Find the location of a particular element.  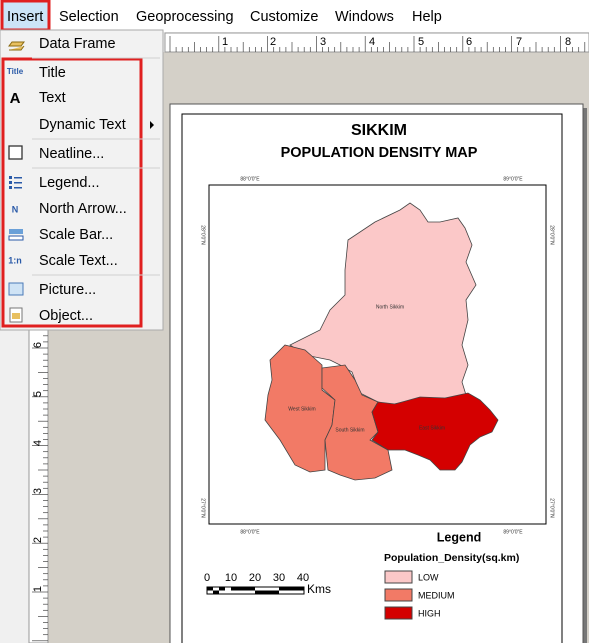

district-north is located at coordinates (383, 304).